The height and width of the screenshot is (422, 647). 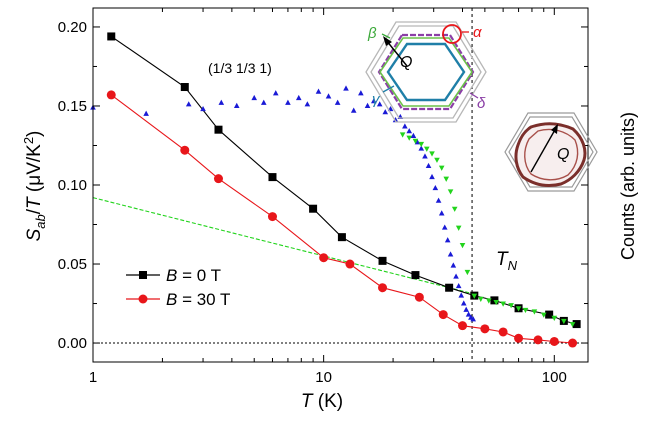 I want to click on brillouin-zone-outer, so click(x=426, y=72).